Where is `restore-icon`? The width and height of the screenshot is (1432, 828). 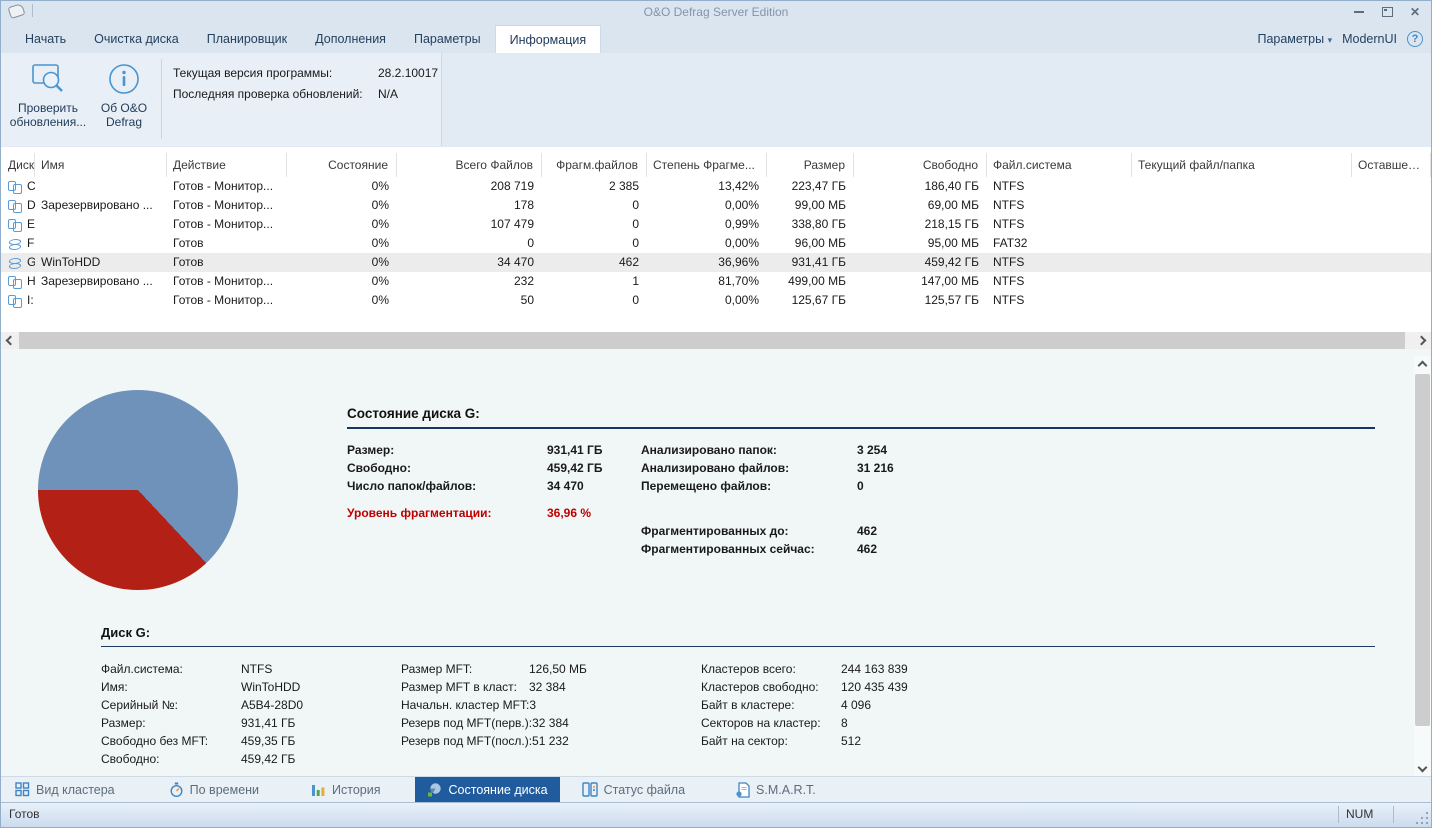 restore-icon is located at coordinates (1387, 12).